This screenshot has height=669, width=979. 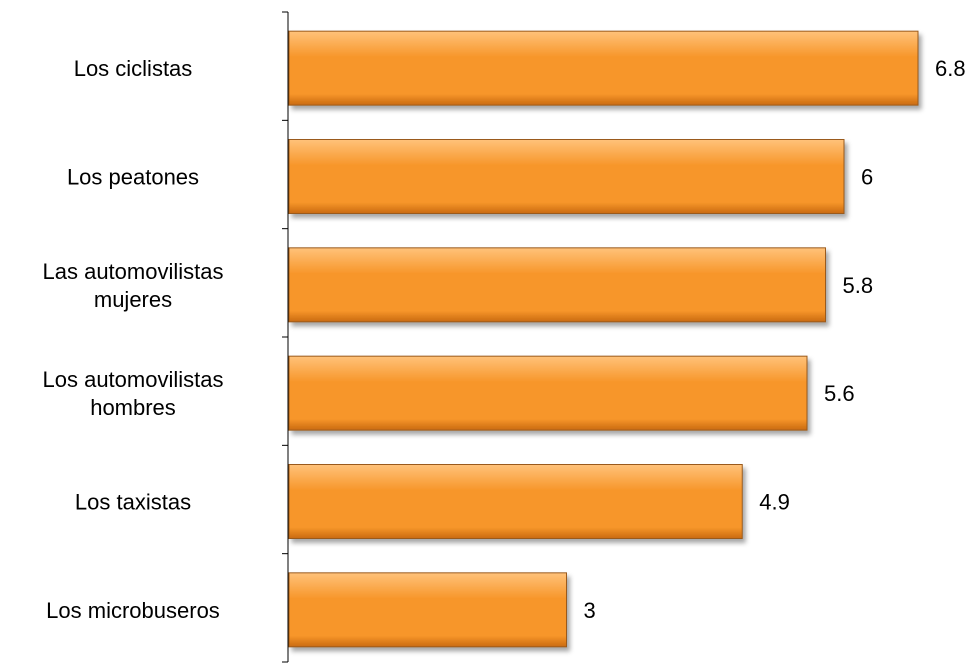 I want to click on bar-value-label: 6.8, so click(x=950, y=68).